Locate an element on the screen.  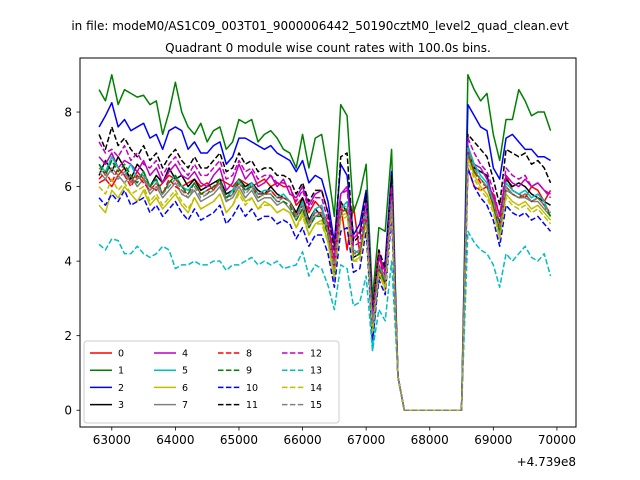
y-tick-label: 4 is located at coordinates (68, 262).